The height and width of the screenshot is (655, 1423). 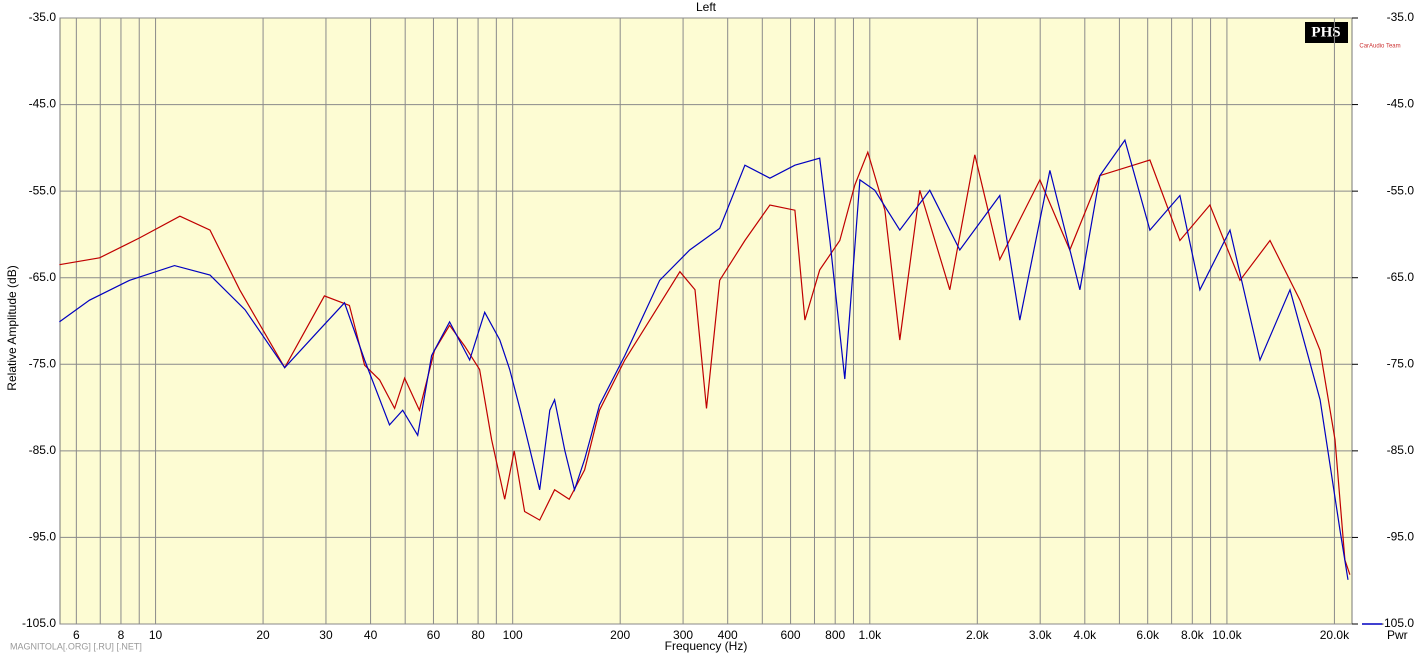 I want to click on logo: PHS, so click(x=1325, y=32).